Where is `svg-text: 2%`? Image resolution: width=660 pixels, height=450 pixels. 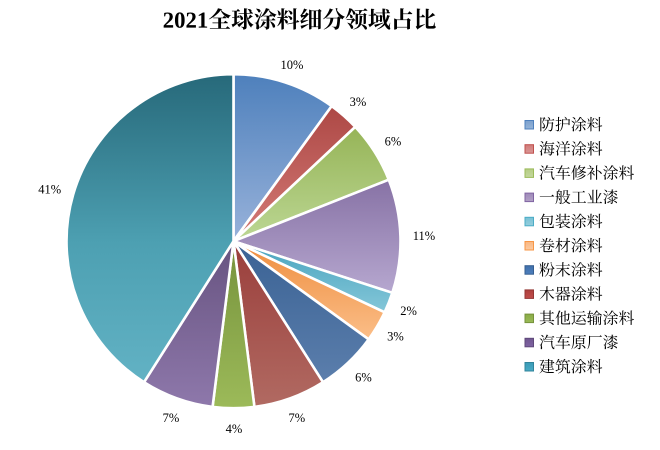
svg-text: 2% is located at coordinates (408, 311).